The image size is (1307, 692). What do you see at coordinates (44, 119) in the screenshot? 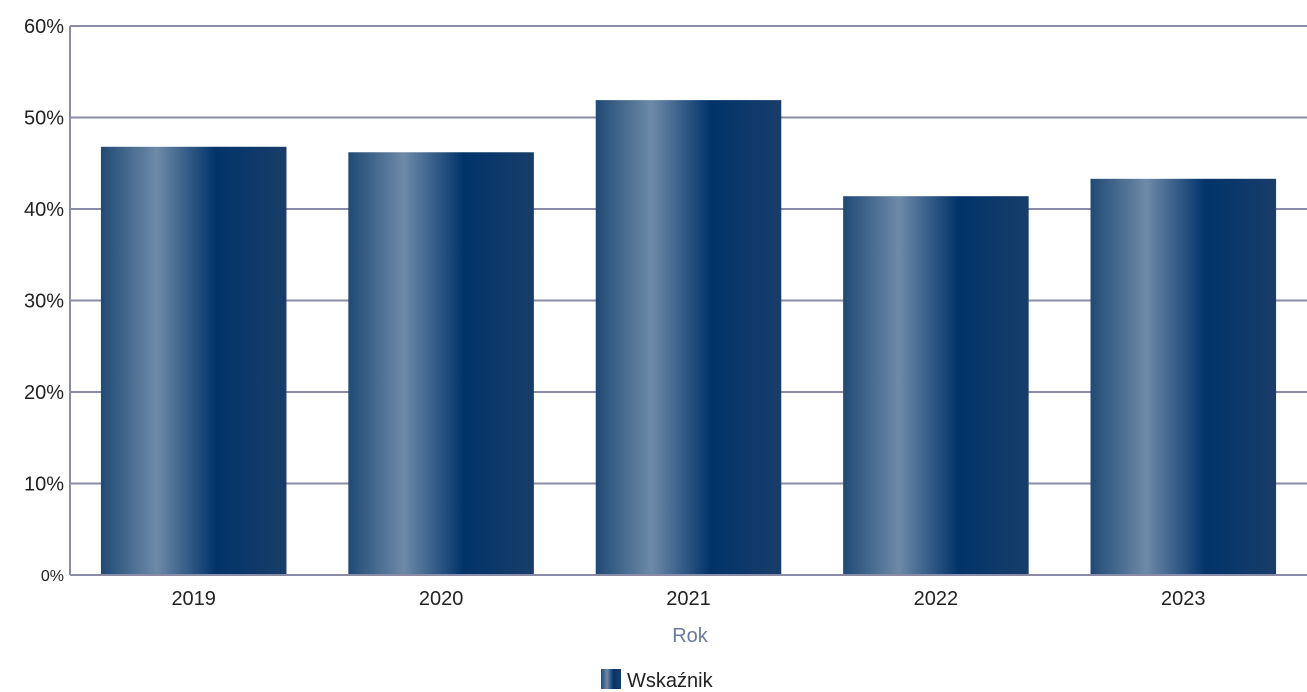
I see `y-tick-label: 50%` at bounding box center [44, 119].